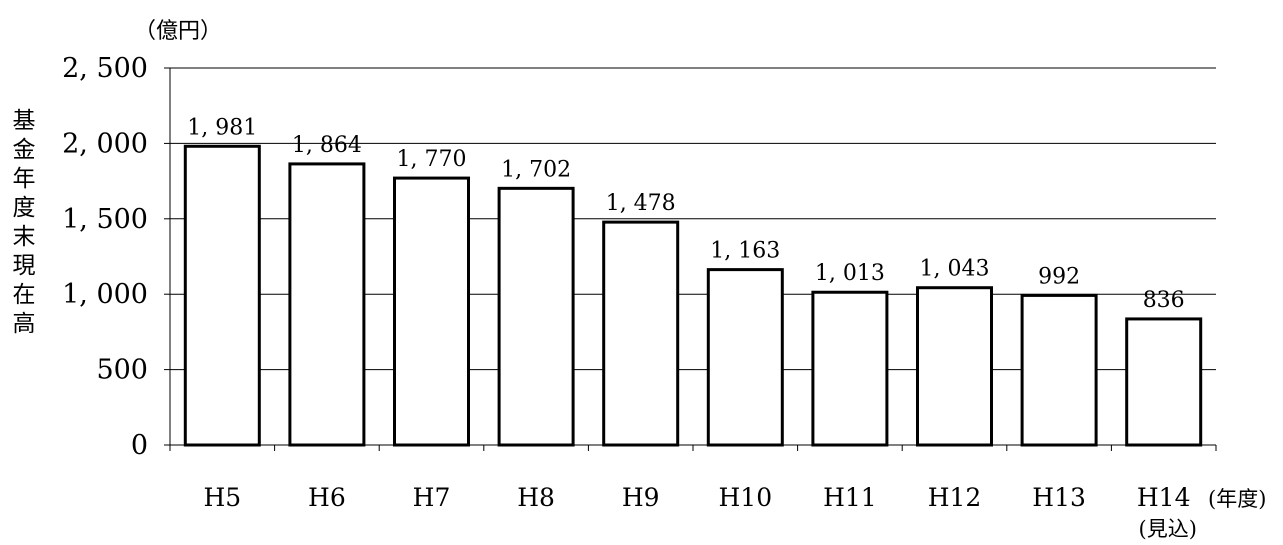  I want to click on y-tick-label: 2, 000, so click(105, 143).